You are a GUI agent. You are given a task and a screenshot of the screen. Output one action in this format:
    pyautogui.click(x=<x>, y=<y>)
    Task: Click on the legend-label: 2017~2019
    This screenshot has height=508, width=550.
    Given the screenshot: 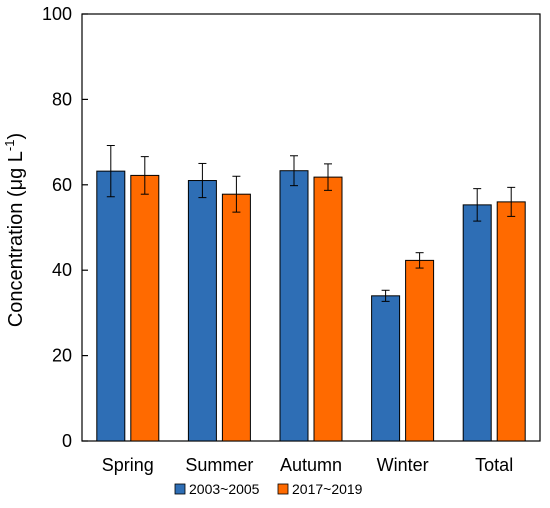 What is the action you would take?
    pyautogui.click(x=327, y=489)
    